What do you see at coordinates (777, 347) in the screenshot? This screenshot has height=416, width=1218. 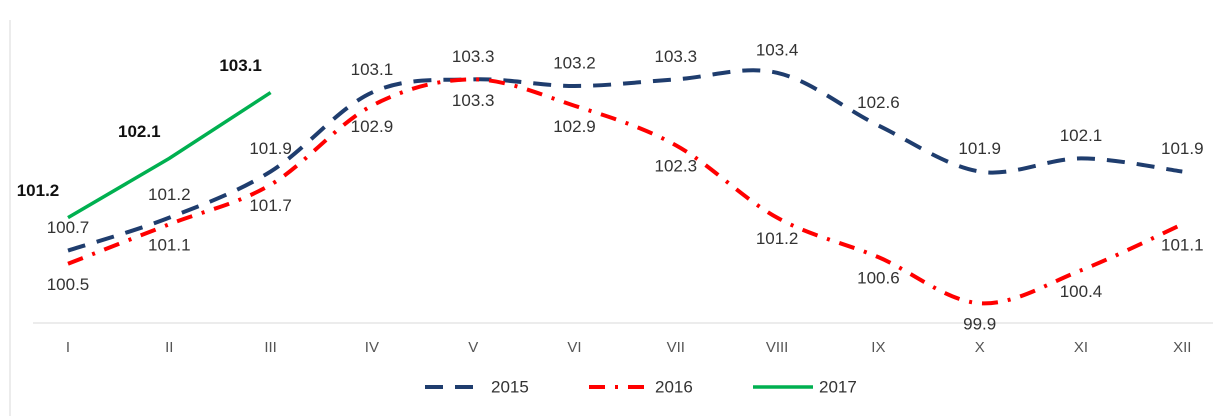 I see `x-tick-label: VIII` at bounding box center [777, 347].